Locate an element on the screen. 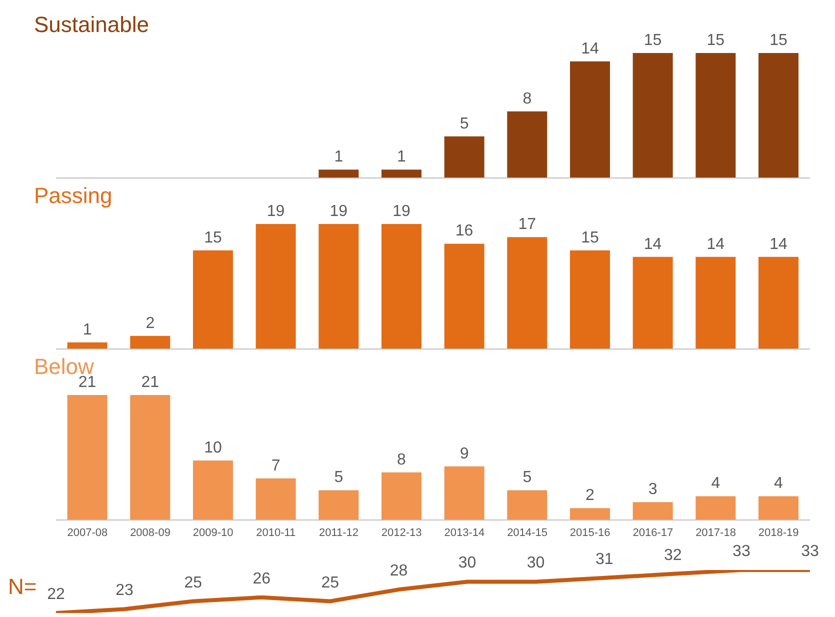  data-label: 26 is located at coordinates (261, 579).